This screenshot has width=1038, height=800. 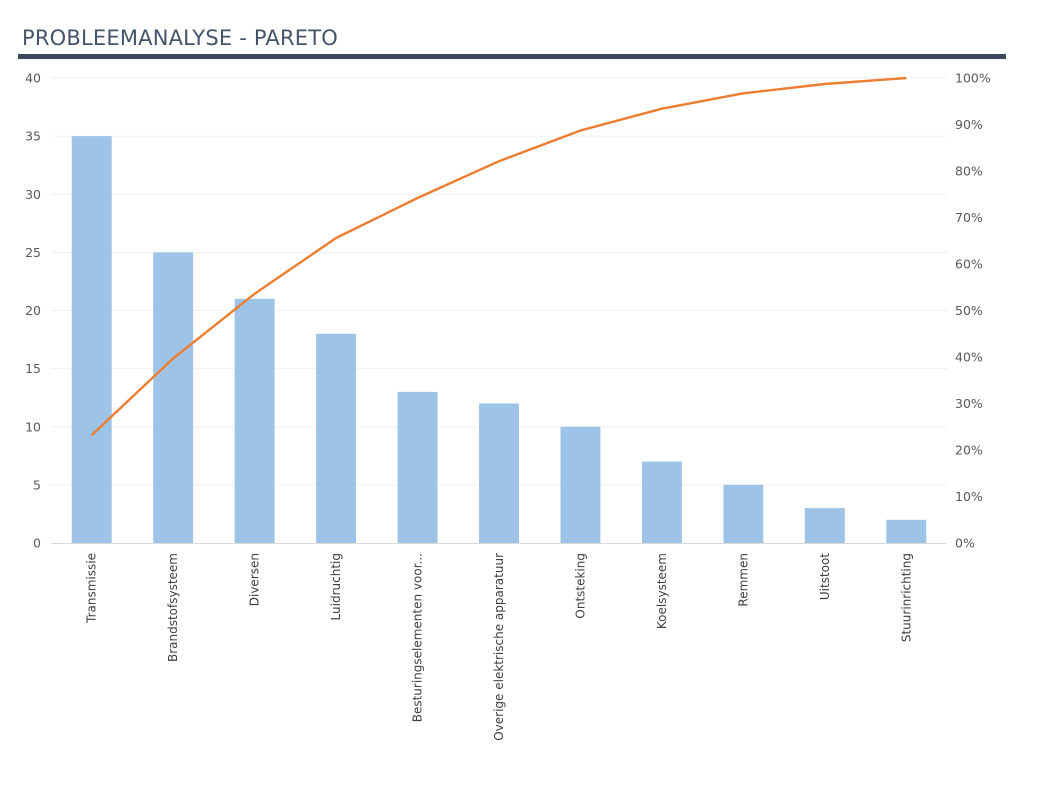 I want to click on y-tick-label: 5, so click(x=37, y=484).